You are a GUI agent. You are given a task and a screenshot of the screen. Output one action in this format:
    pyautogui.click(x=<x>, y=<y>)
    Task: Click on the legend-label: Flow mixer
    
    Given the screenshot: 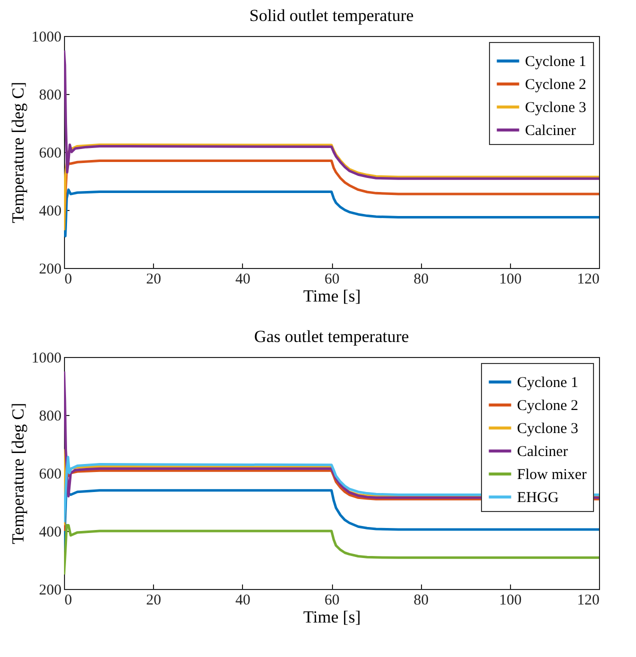 What is the action you would take?
    pyautogui.click(x=552, y=475)
    